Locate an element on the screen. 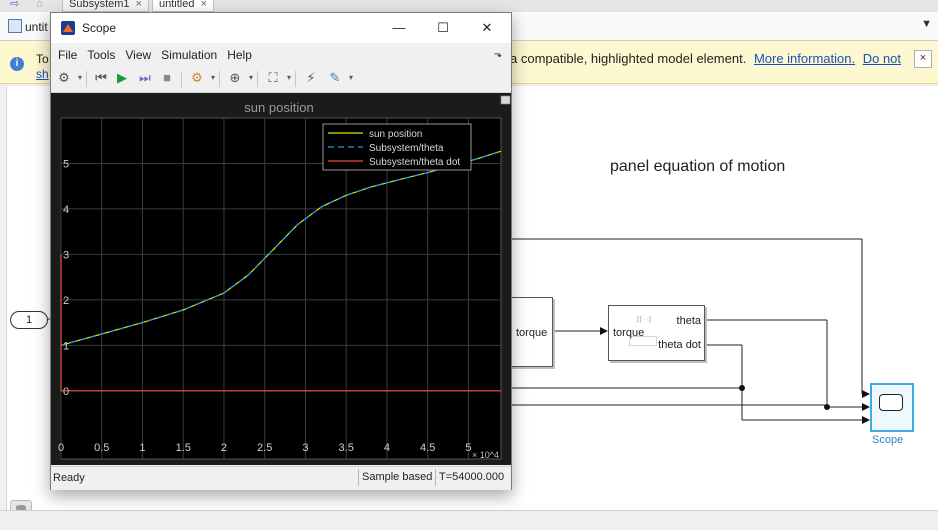 The width and height of the screenshot is (938, 530). do-not-show-link: Do not is located at coordinates (882, 58).